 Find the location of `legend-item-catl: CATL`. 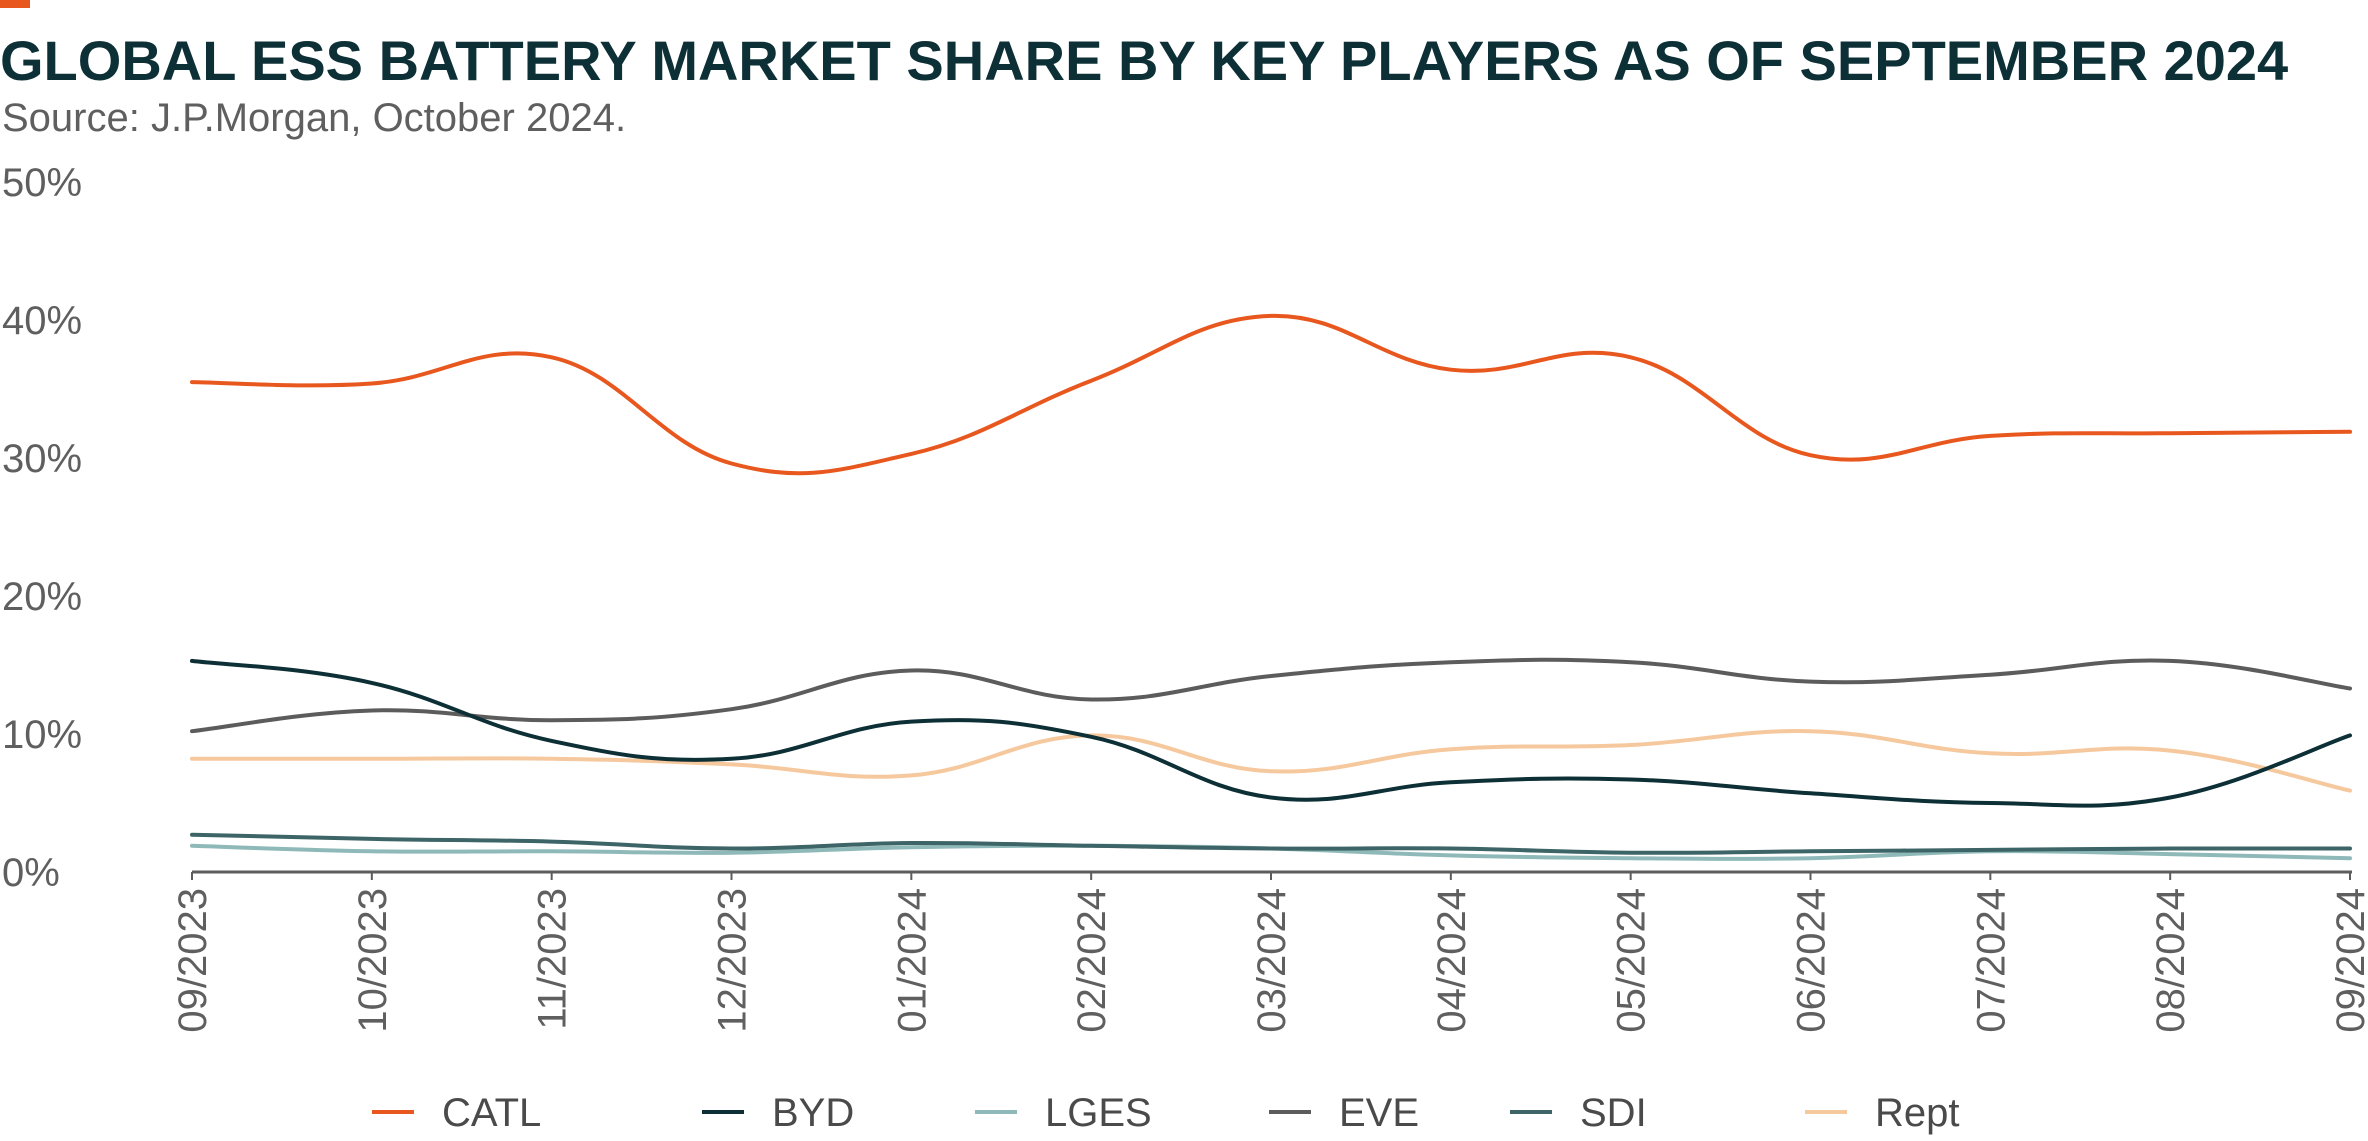

legend-item-catl: CATL is located at coordinates (456, 1113).